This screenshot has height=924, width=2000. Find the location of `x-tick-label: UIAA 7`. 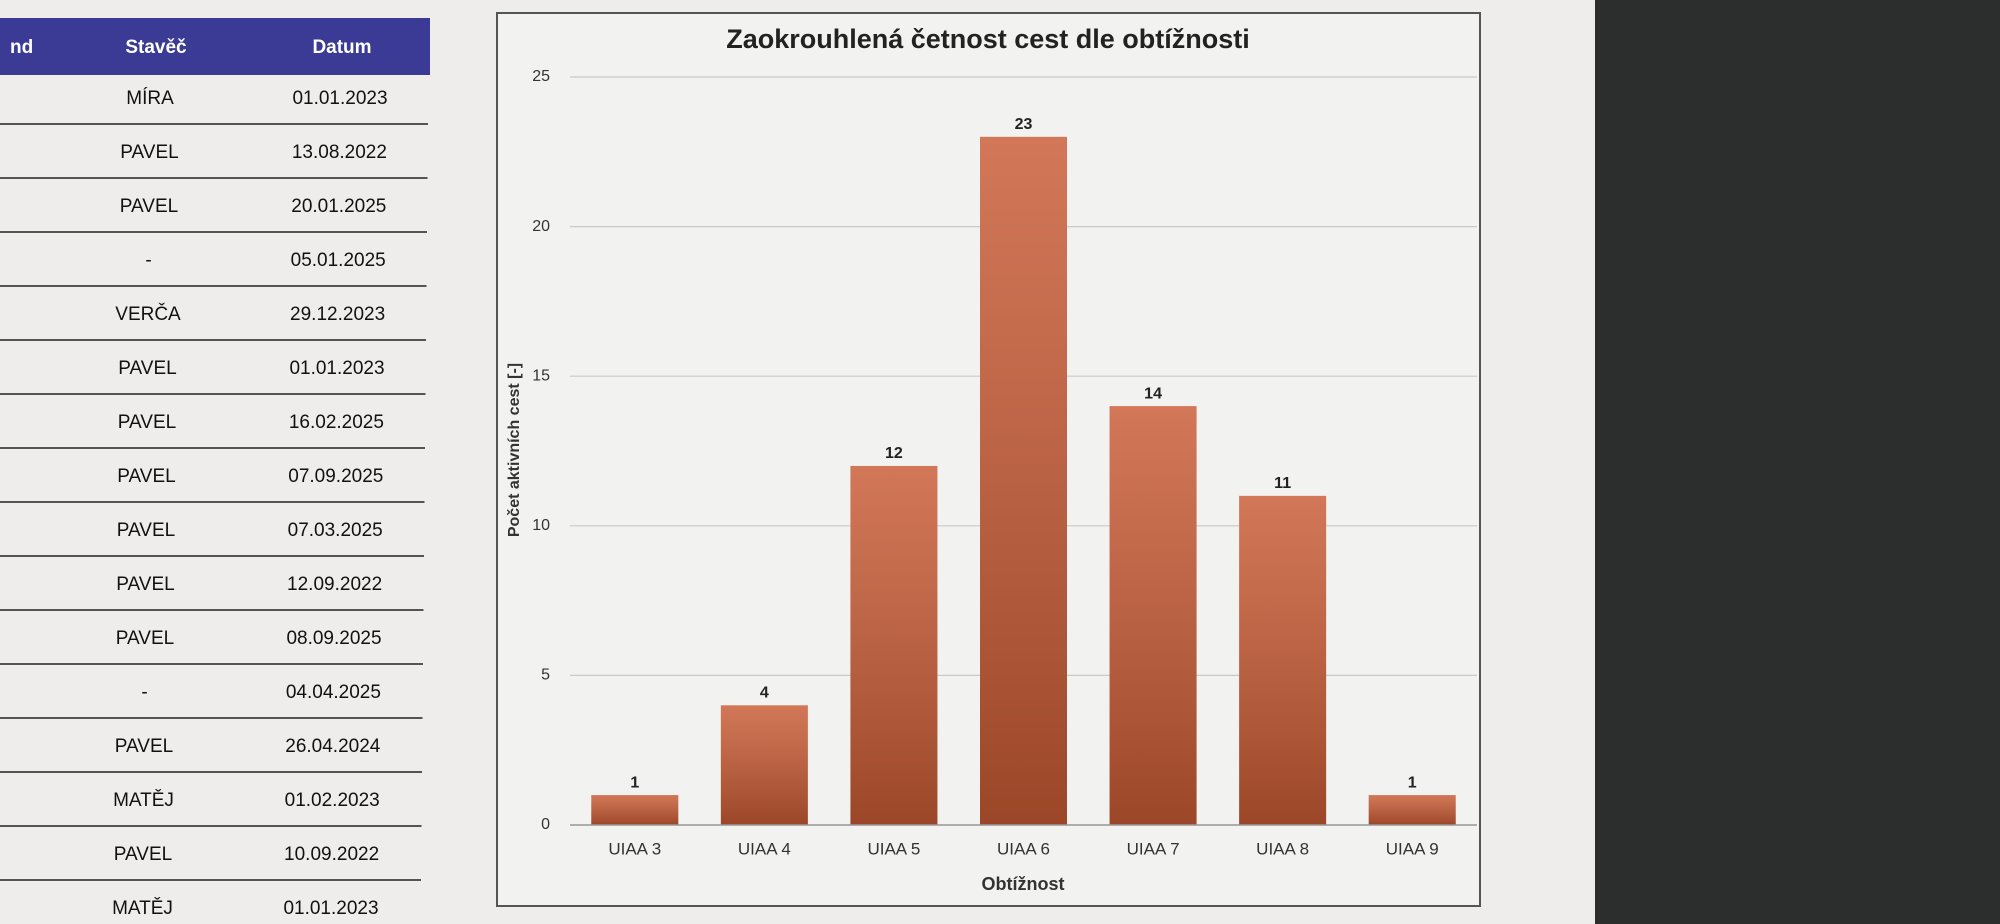

x-tick-label: UIAA 7 is located at coordinates (1153, 848).